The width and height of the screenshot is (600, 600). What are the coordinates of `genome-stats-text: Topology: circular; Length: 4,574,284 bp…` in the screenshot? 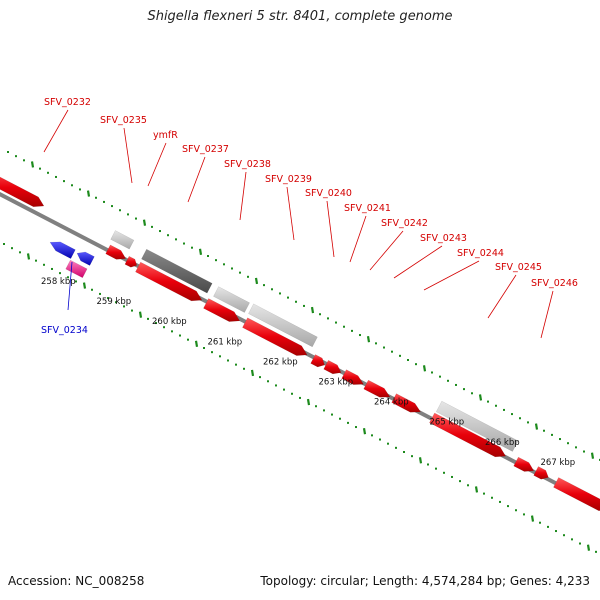 It's located at (425, 581).